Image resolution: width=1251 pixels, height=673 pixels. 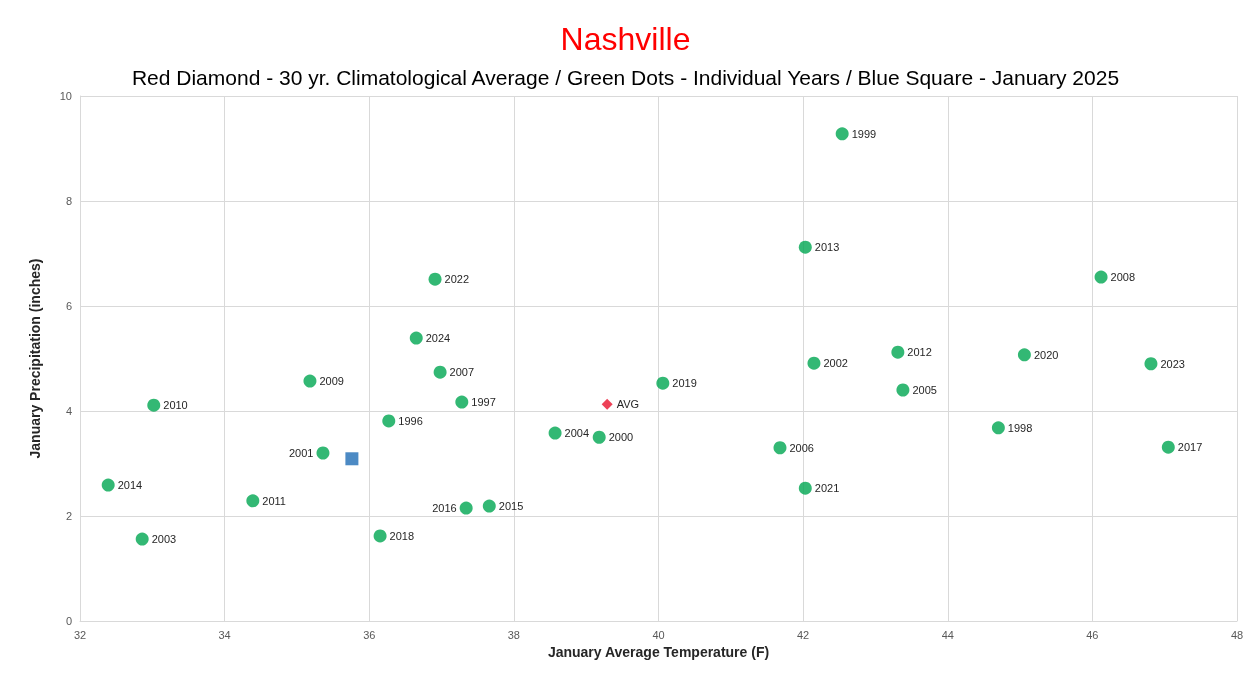 What do you see at coordinates (274, 500) in the screenshot?
I see `annotation: 2011` at bounding box center [274, 500].